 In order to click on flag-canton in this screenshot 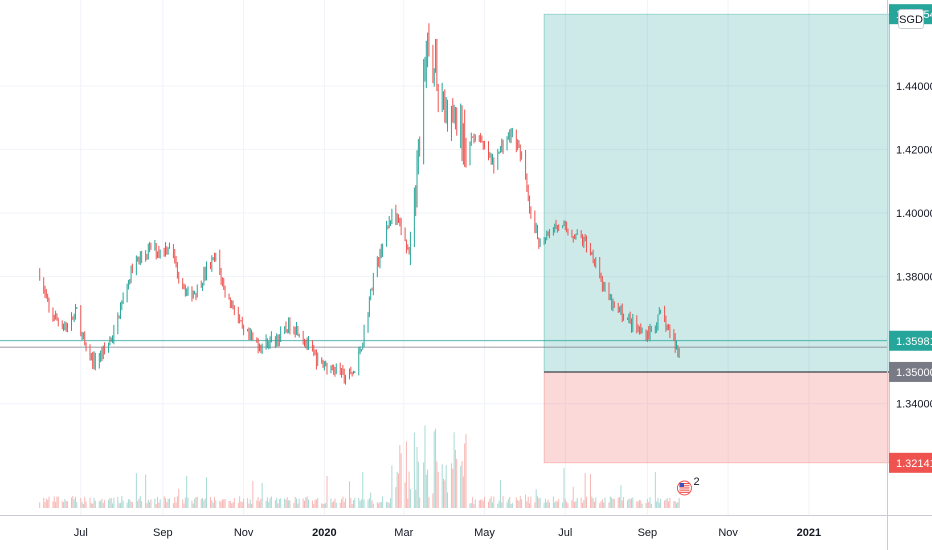, I will do `click(681, 485)`.